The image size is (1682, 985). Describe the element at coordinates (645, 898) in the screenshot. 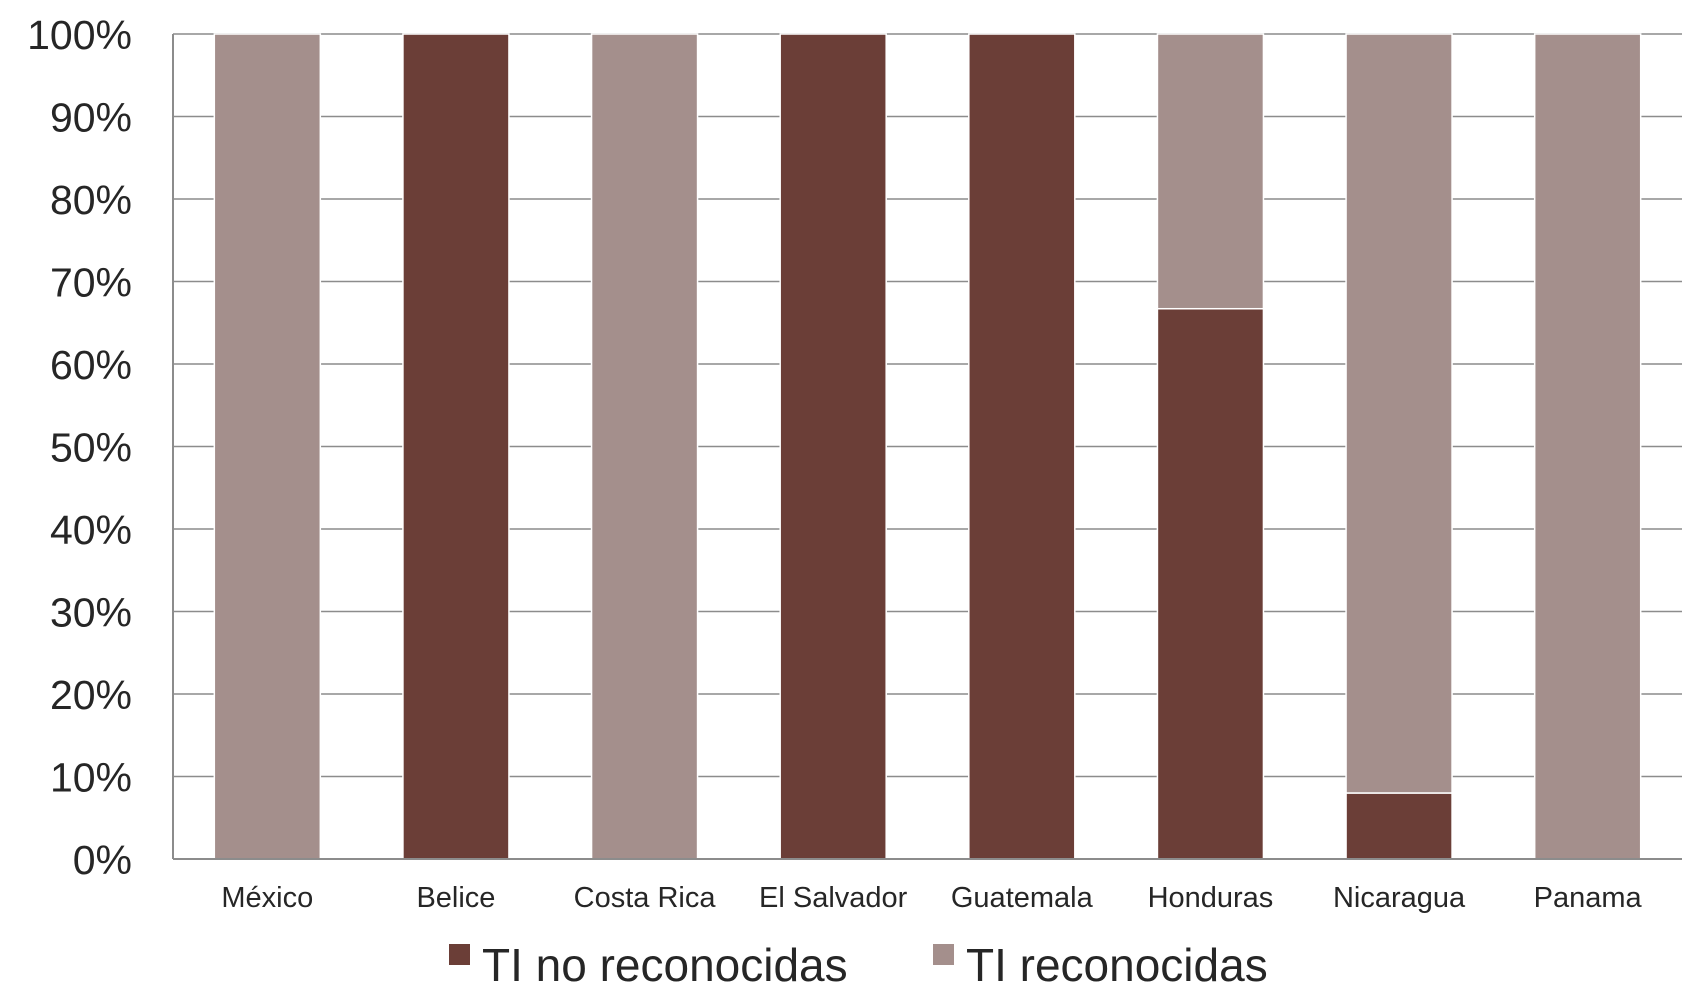

I see `x-tick-label: Costa Rica` at that location.